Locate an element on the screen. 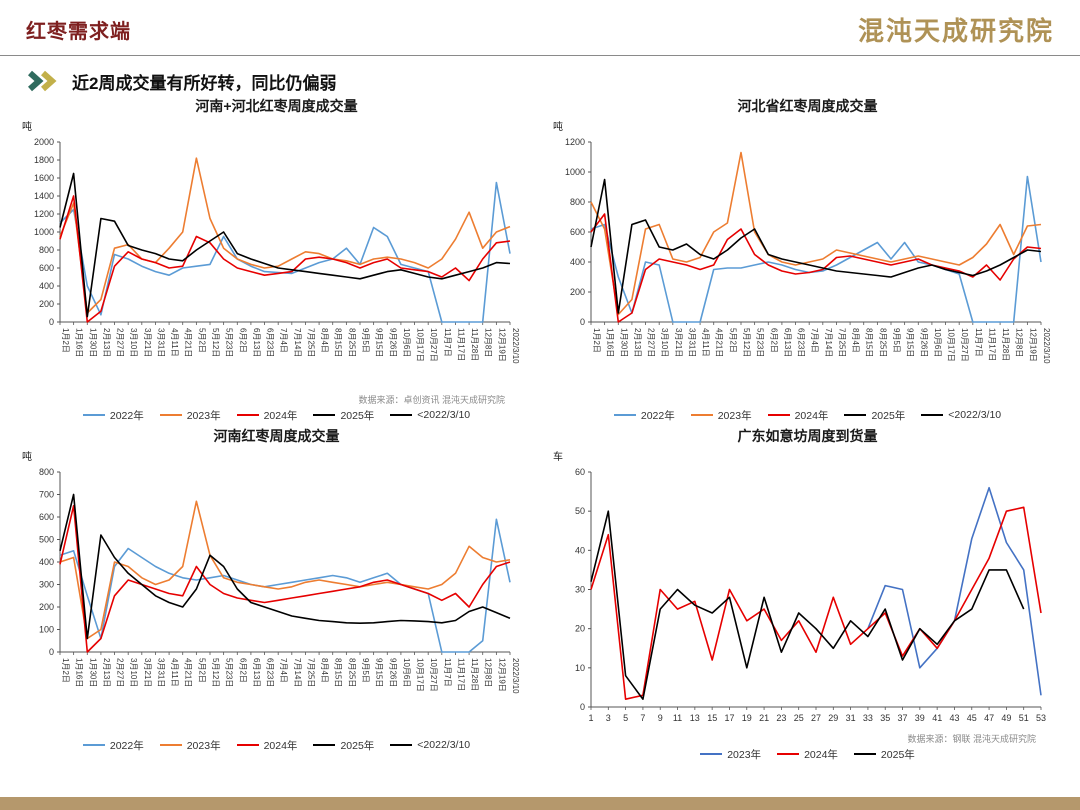 This screenshot has width=1080, height=810. x-tick-label: 49 is located at coordinates (1006, 718).